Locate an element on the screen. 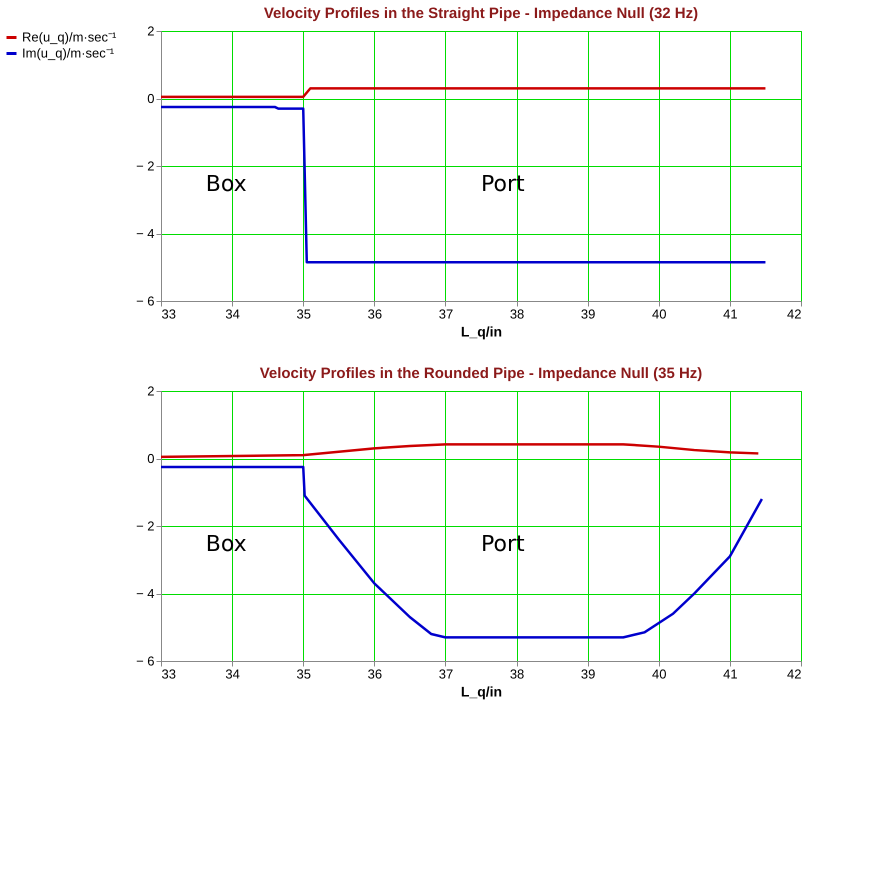 The image size is (894, 895). legend-label: Im(u_q)/m·sec⁻¹ is located at coordinates (68, 53).